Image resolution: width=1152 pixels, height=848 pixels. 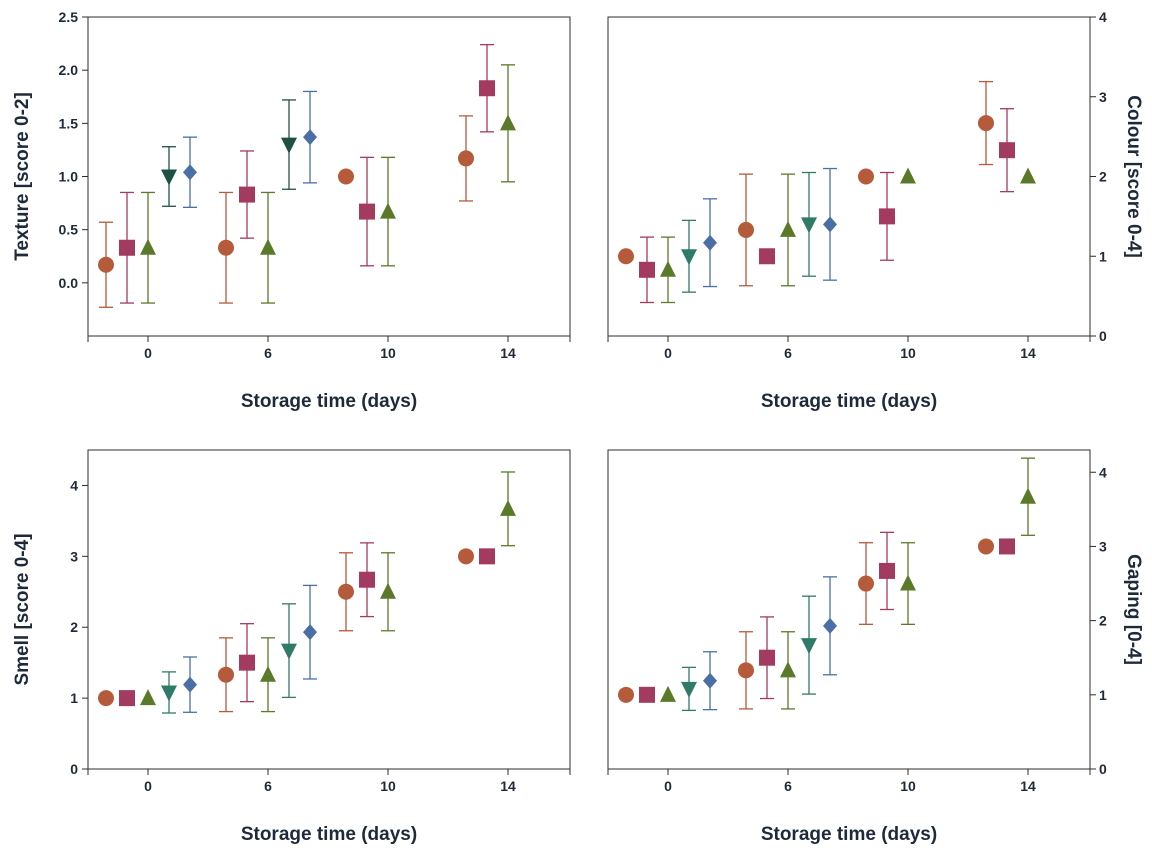 What do you see at coordinates (22, 176) in the screenshot?
I see `y-axis-title: Texture [score 0-2]` at bounding box center [22, 176].